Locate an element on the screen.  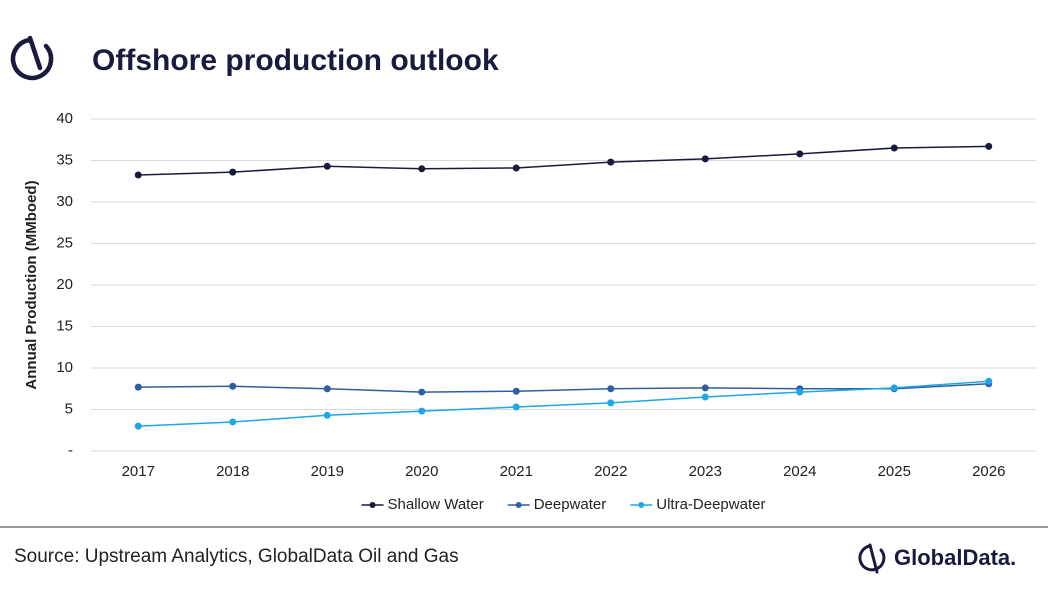
x-tick-label: 2025 is located at coordinates (894, 471).